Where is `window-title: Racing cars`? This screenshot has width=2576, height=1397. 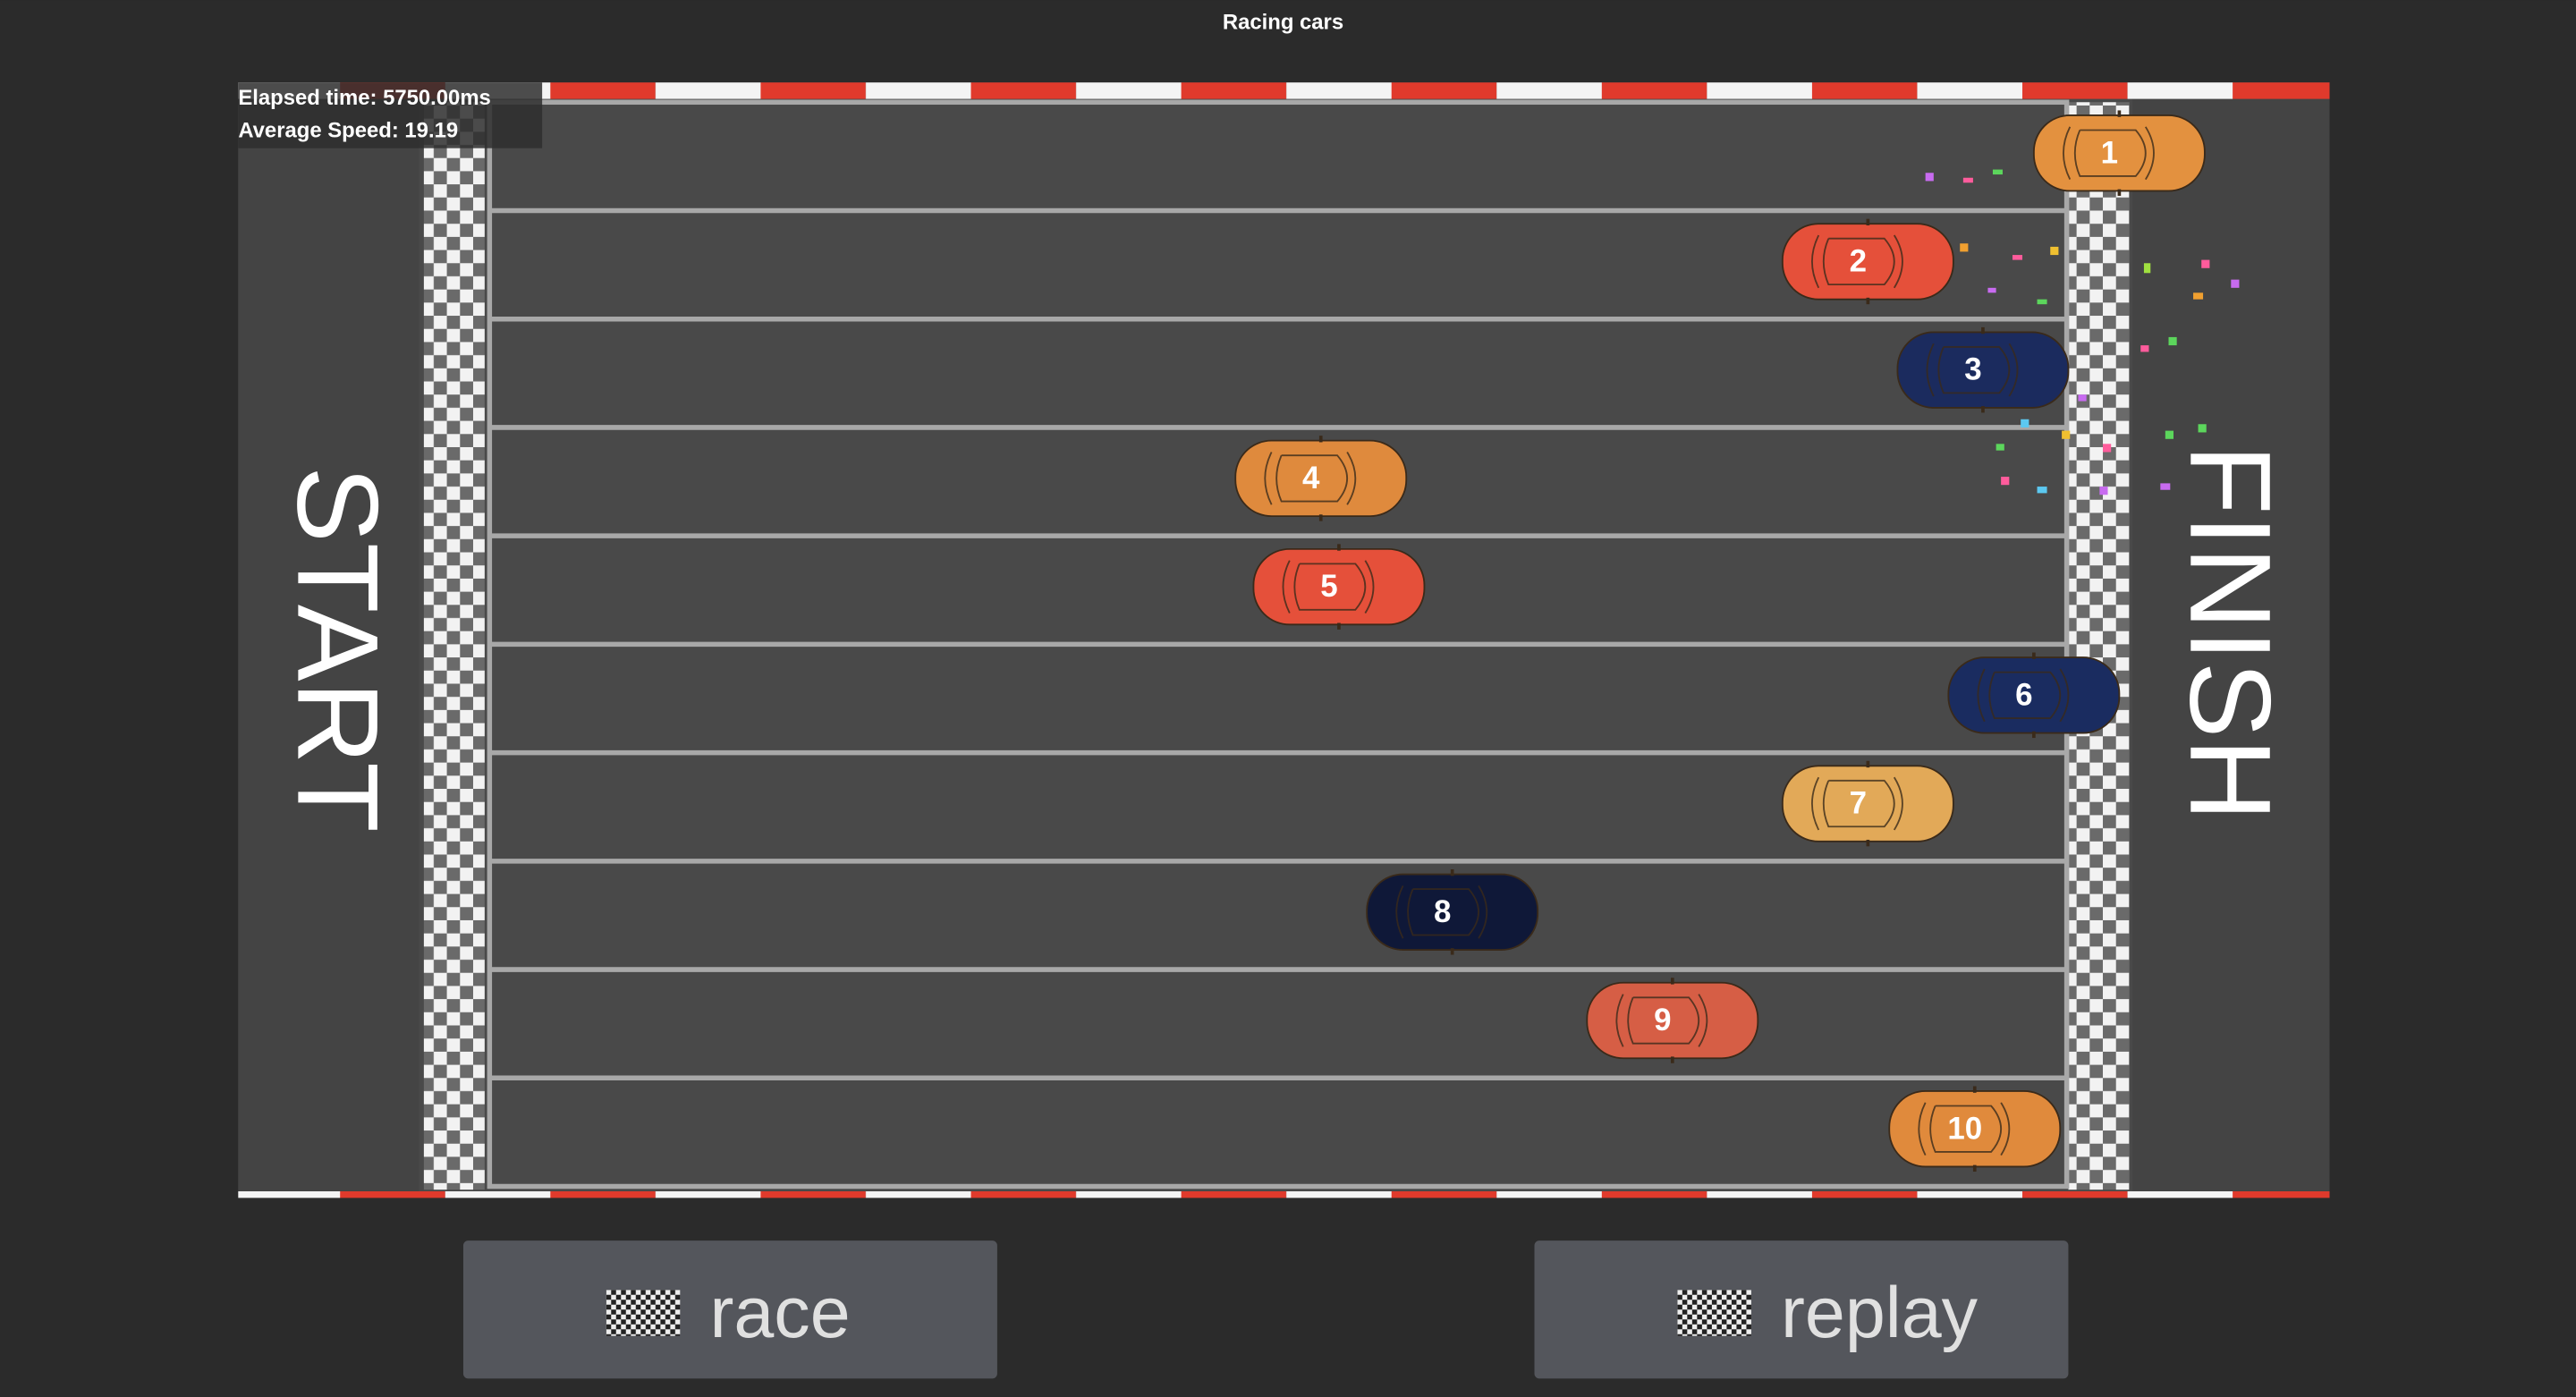 window-title: Racing cars is located at coordinates (1283, 22).